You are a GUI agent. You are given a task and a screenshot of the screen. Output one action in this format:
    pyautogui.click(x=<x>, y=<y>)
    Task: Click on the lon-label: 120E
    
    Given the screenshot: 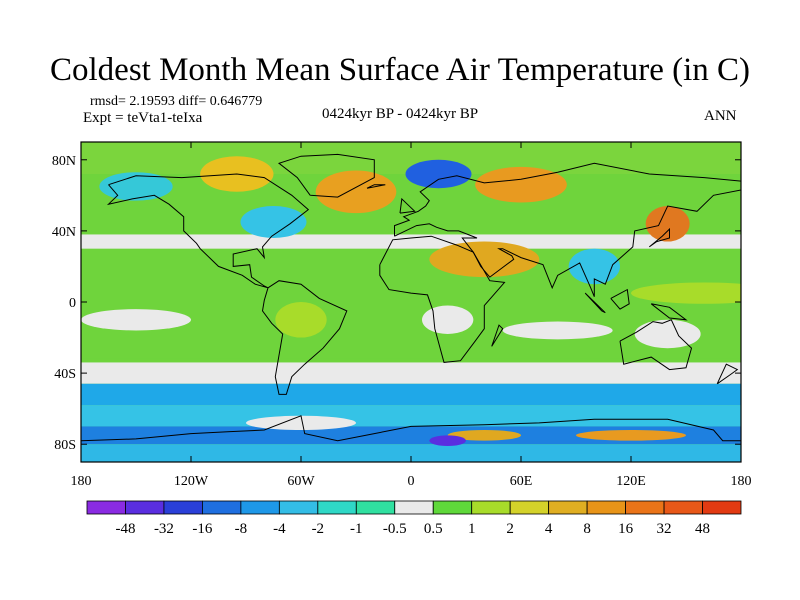 What is the action you would take?
    pyautogui.click(x=631, y=481)
    